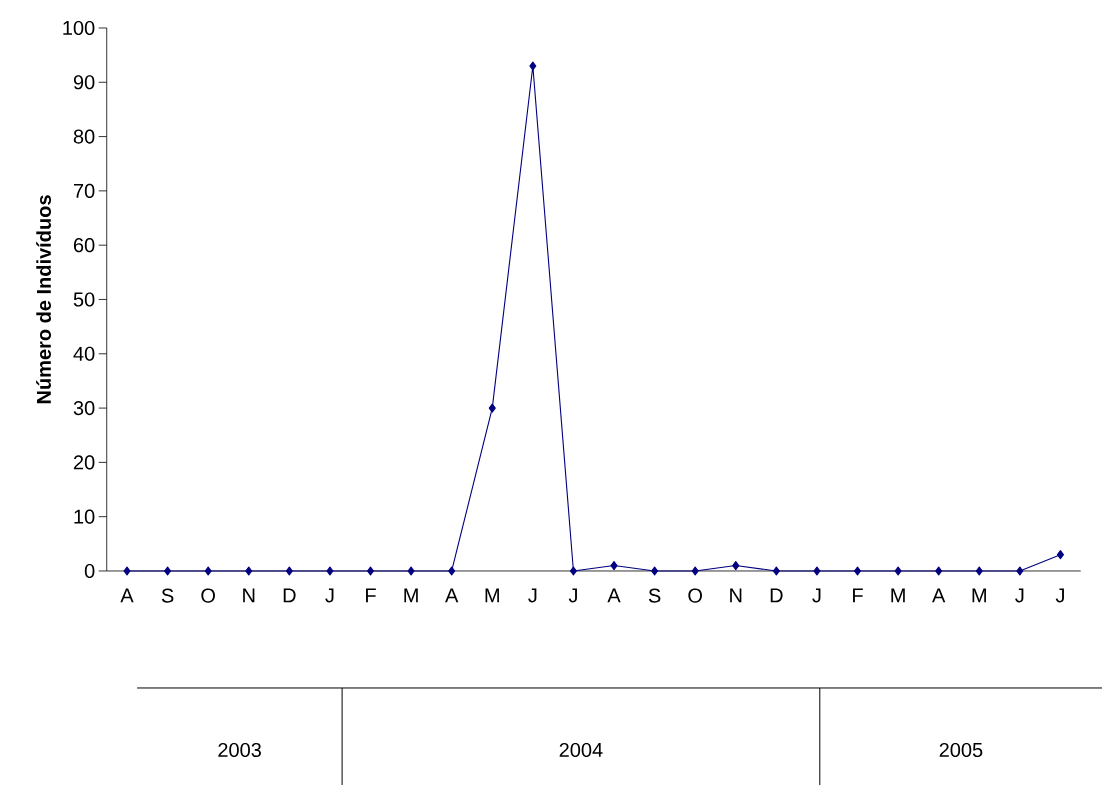 This screenshot has height=785, width=1102. I want to click on y-axis-title: Número de Indivíduos, so click(43, 299).